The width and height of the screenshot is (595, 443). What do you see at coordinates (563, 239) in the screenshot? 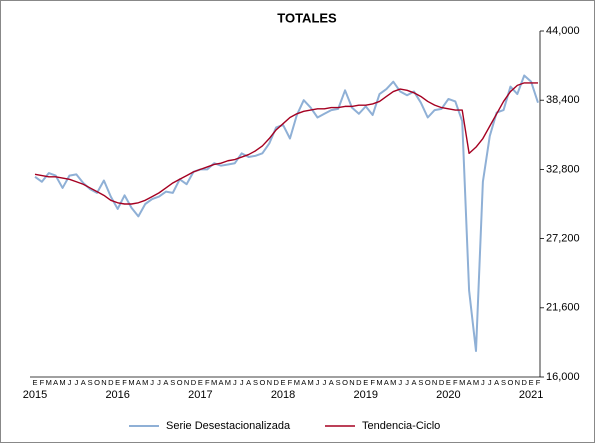
I see `y-tick-label: 27,200` at bounding box center [563, 239].